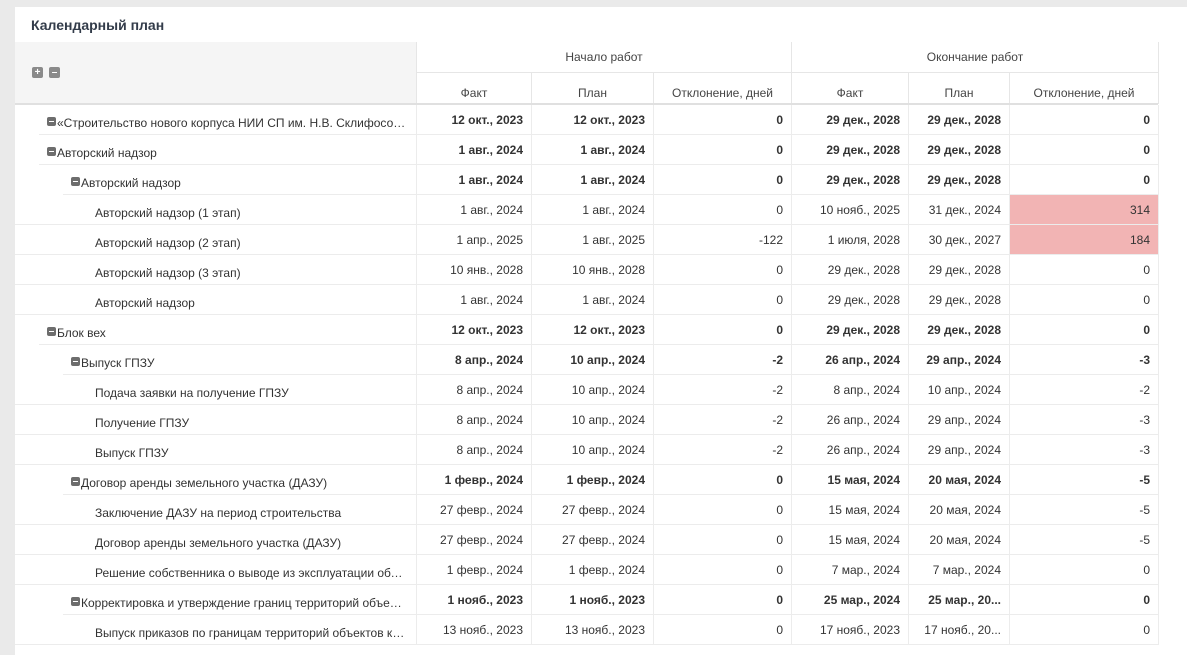 The height and width of the screenshot is (655, 1187). I want to click on cell-end-fact: 7 мар., 2024, so click(849, 570).